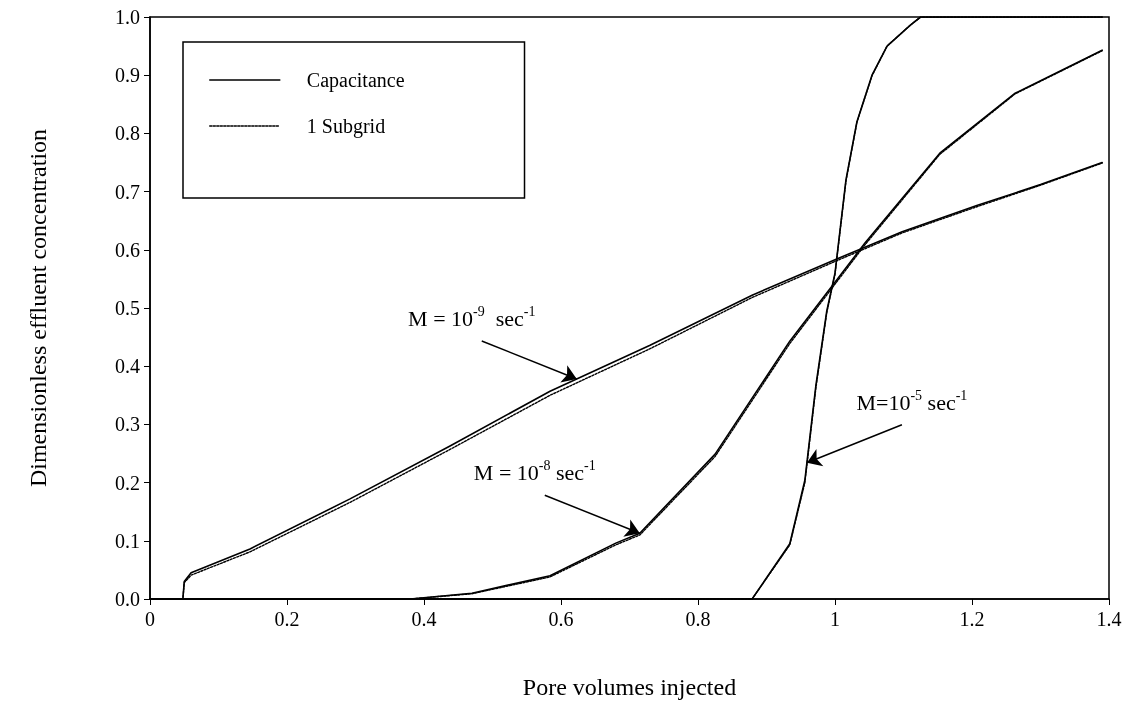 The image size is (1129, 723). Describe the element at coordinates (127, 424) in the screenshot. I see `y-tick-label: 0.3` at that location.